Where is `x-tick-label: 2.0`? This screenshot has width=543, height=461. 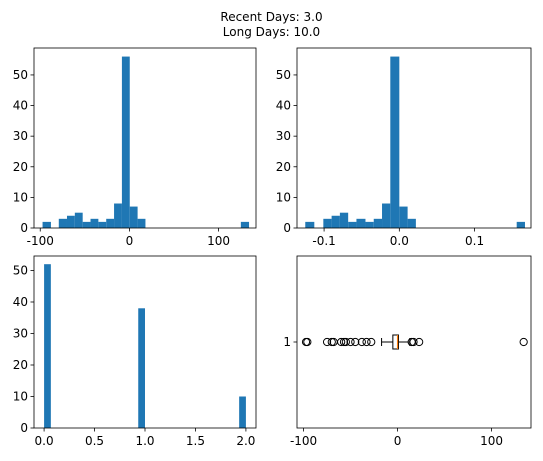
x-tick-label: 2.0 is located at coordinates (245, 441).